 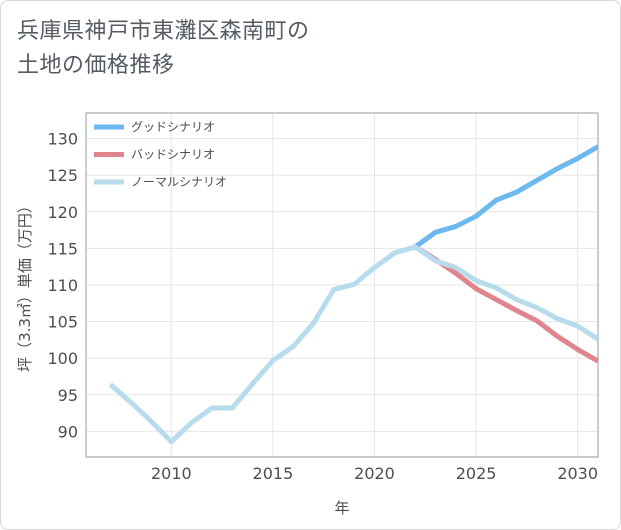 I want to click on chart-title-line1: 兵庫県神戸市東灘区森南町の, so click(x=163, y=31).